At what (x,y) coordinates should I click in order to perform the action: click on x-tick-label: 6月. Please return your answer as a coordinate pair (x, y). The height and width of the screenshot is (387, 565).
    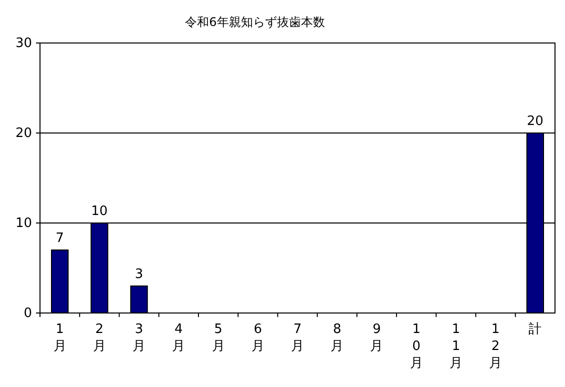
    Looking at the image, I should click on (257, 338).